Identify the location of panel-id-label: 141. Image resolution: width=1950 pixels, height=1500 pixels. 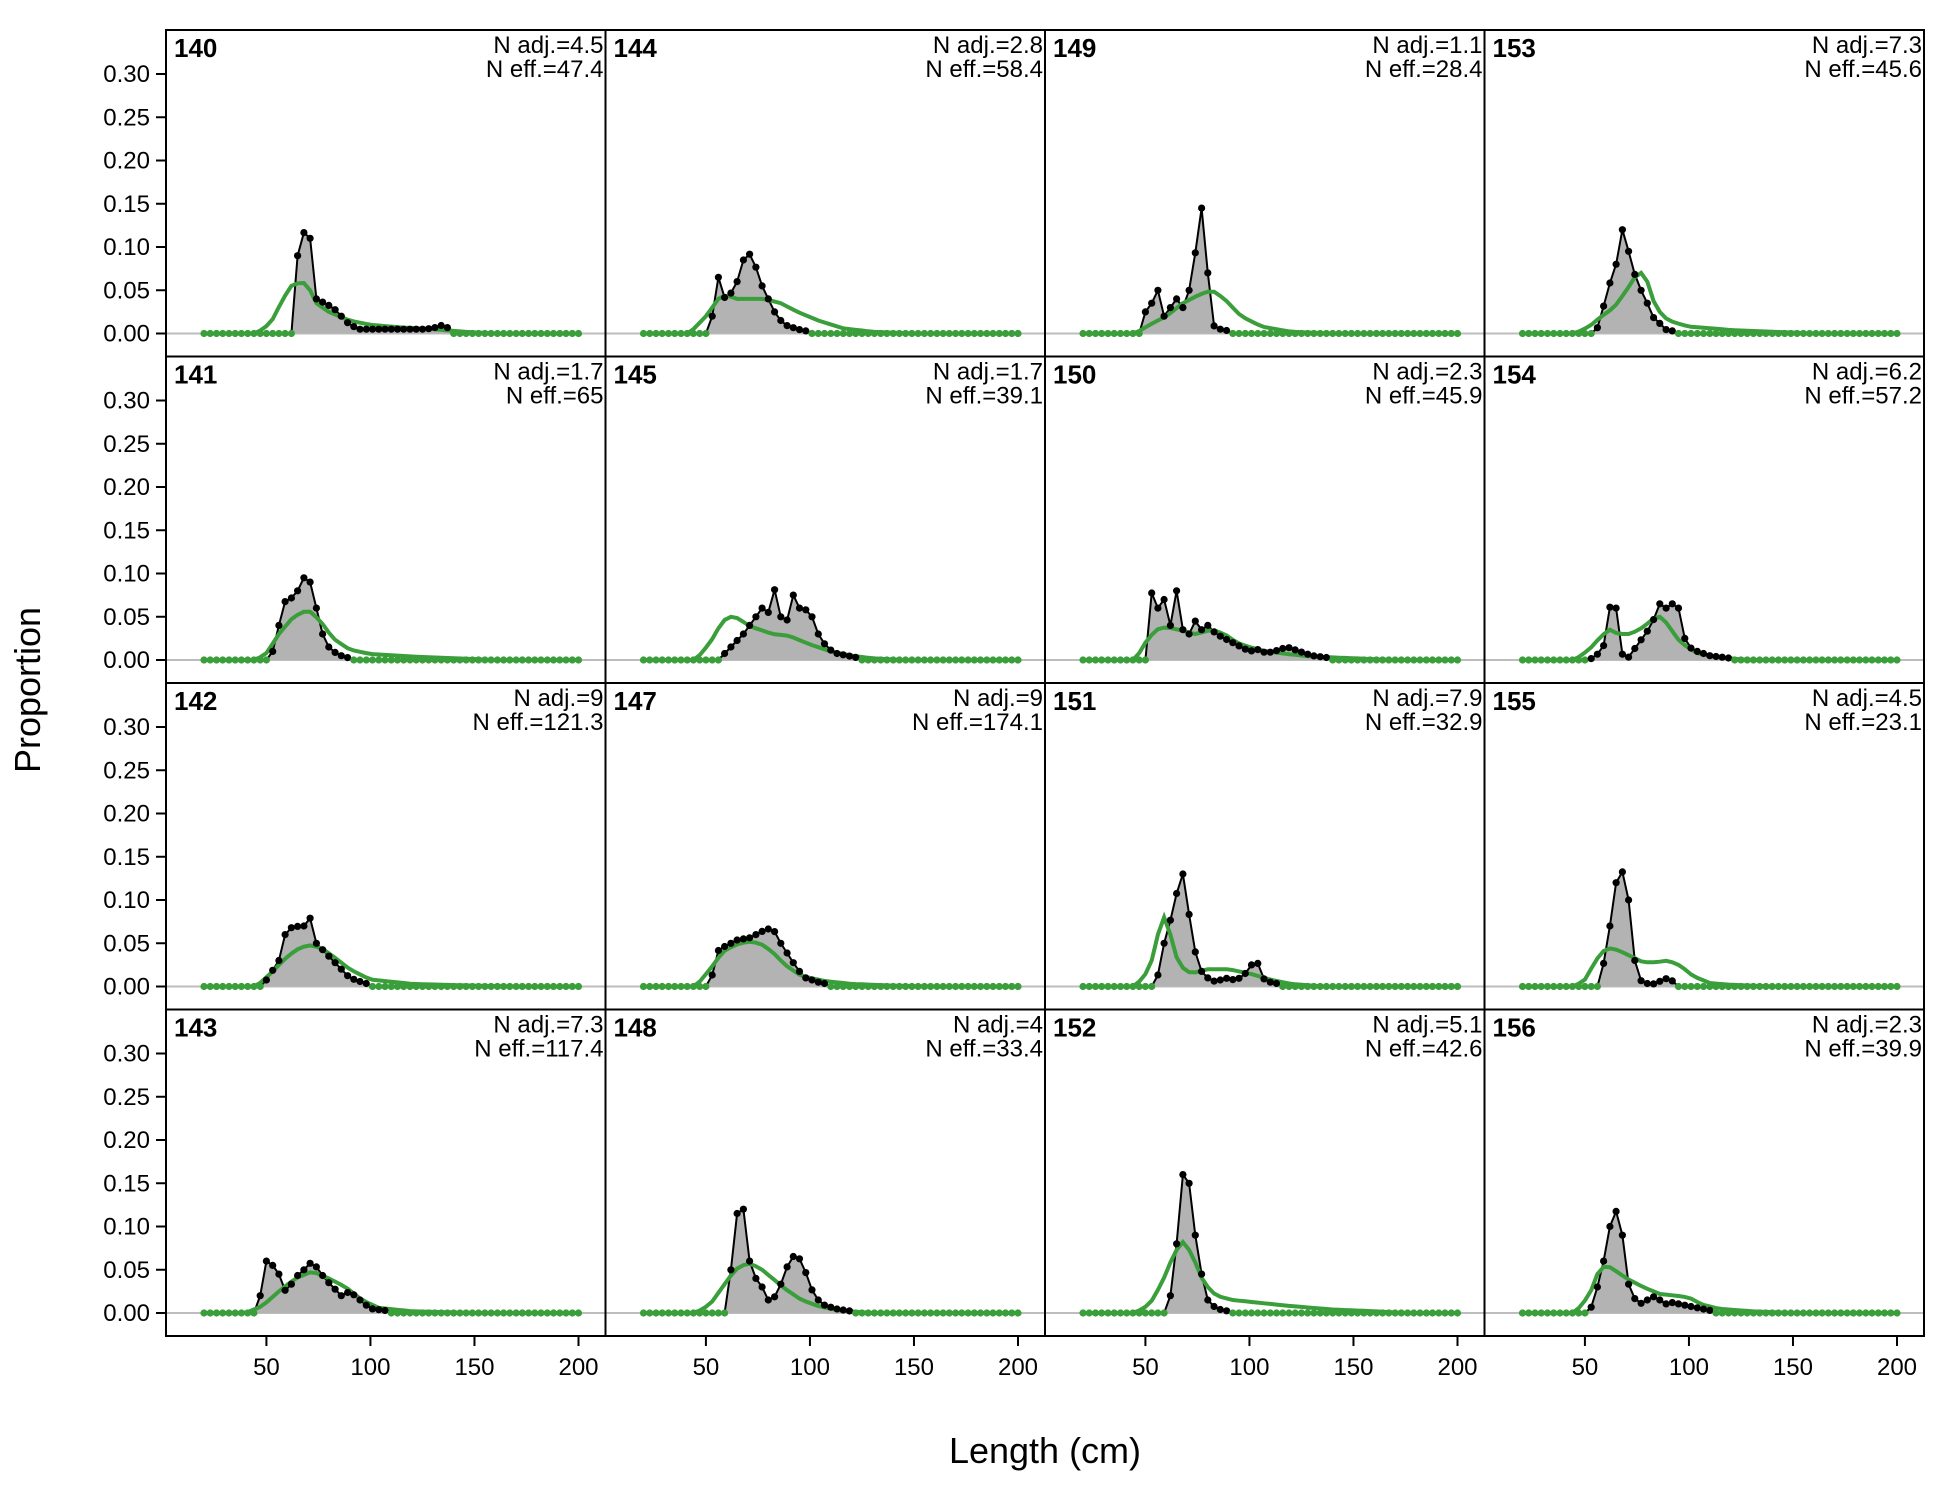
(195, 375).